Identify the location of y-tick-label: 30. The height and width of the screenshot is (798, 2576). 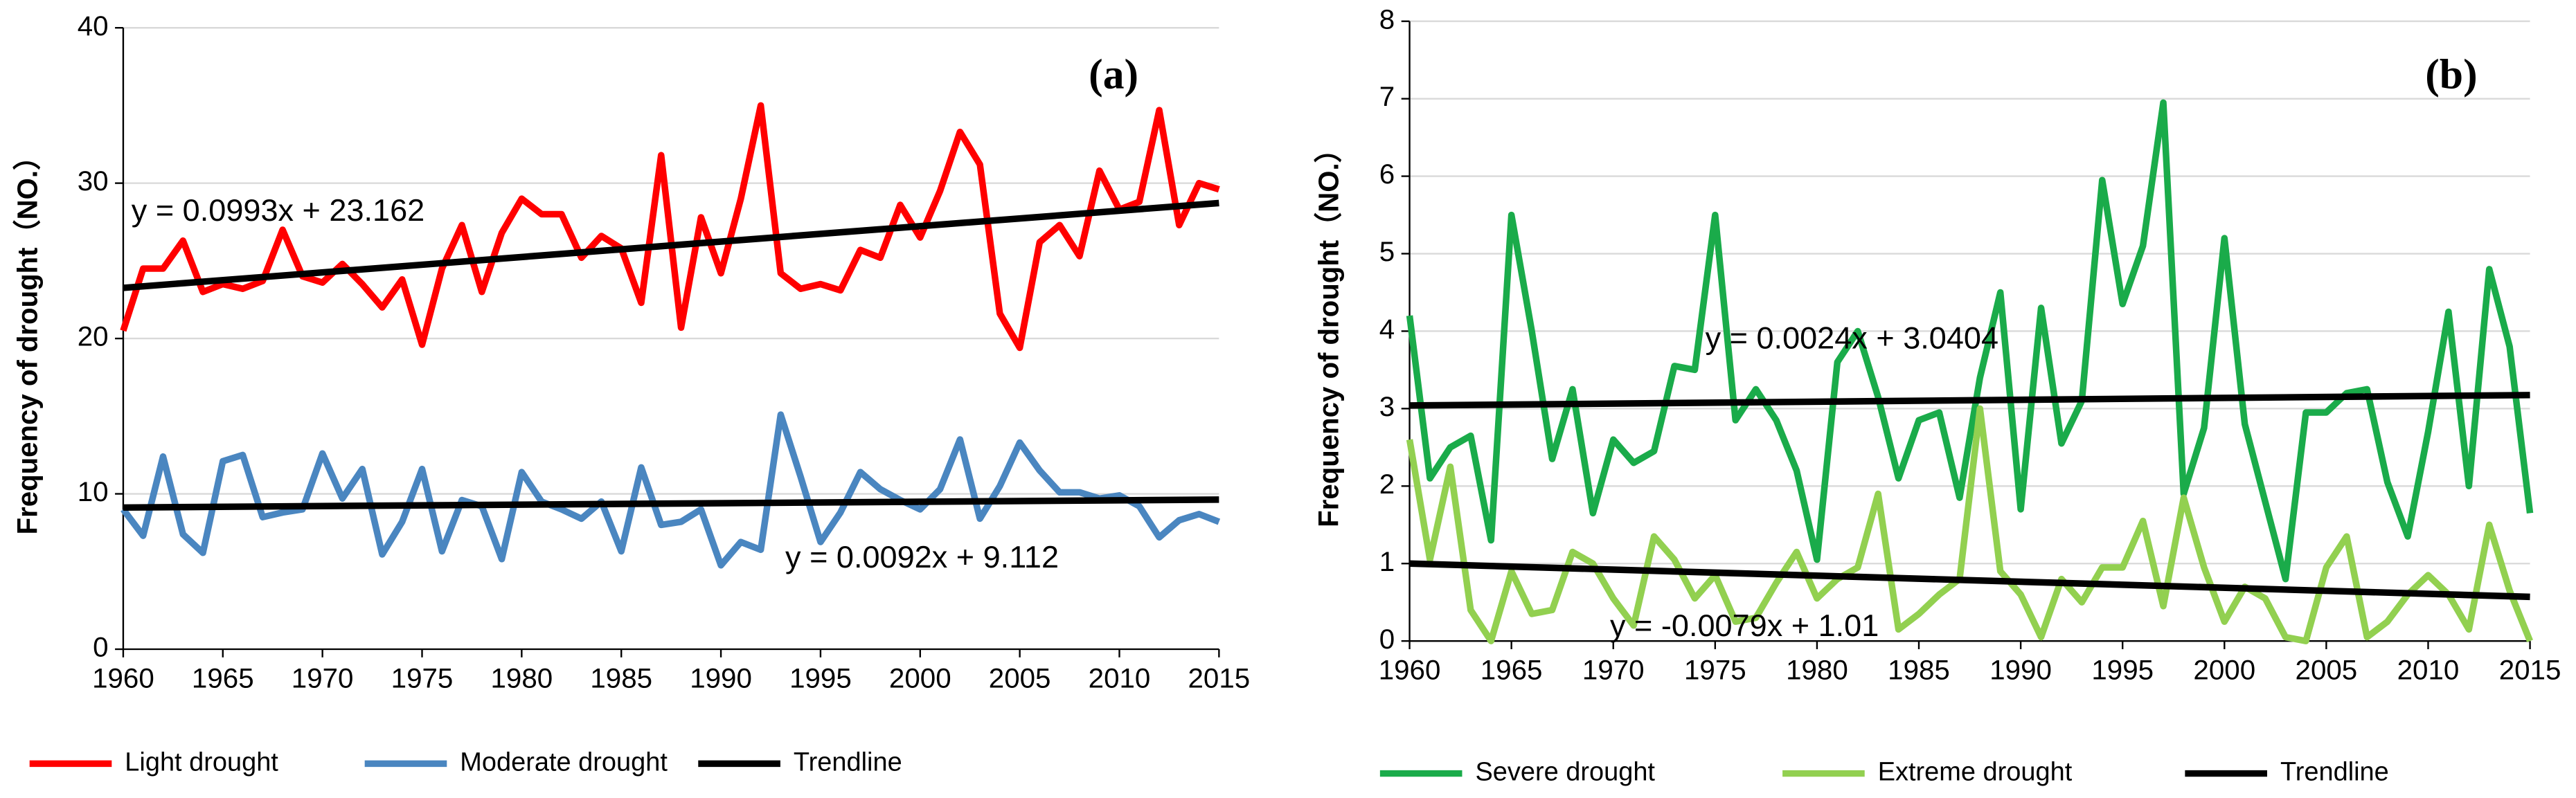
(93, 181).